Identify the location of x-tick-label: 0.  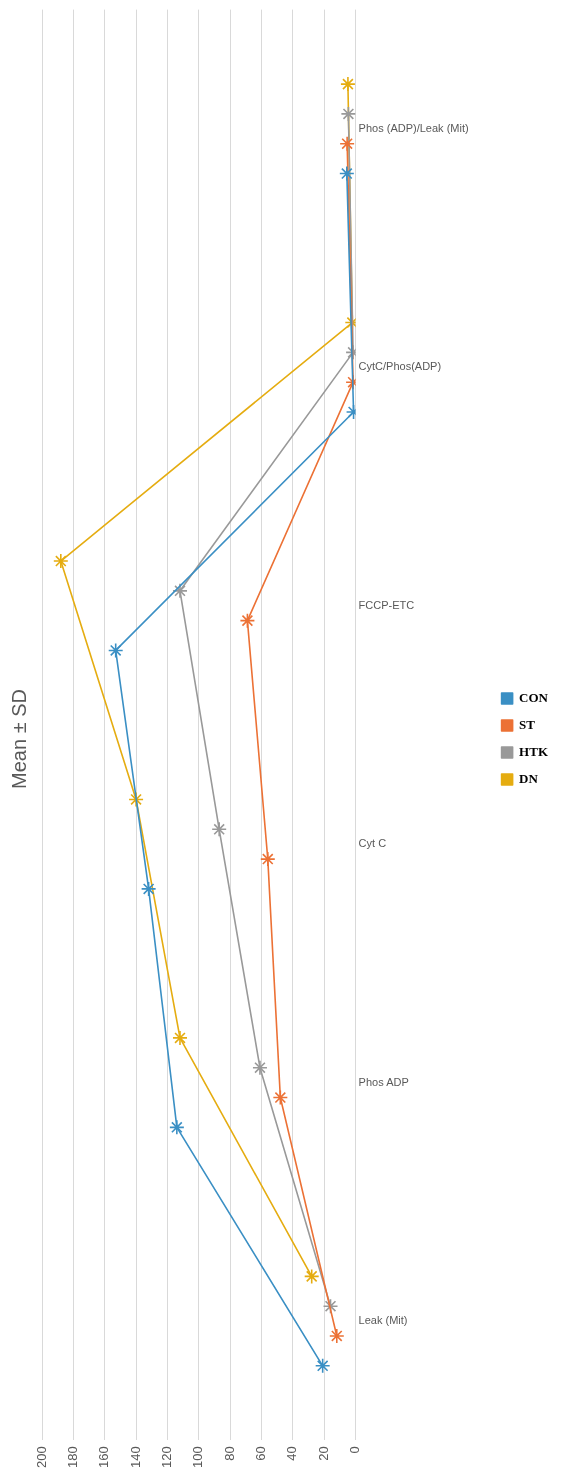
(355, 1450).